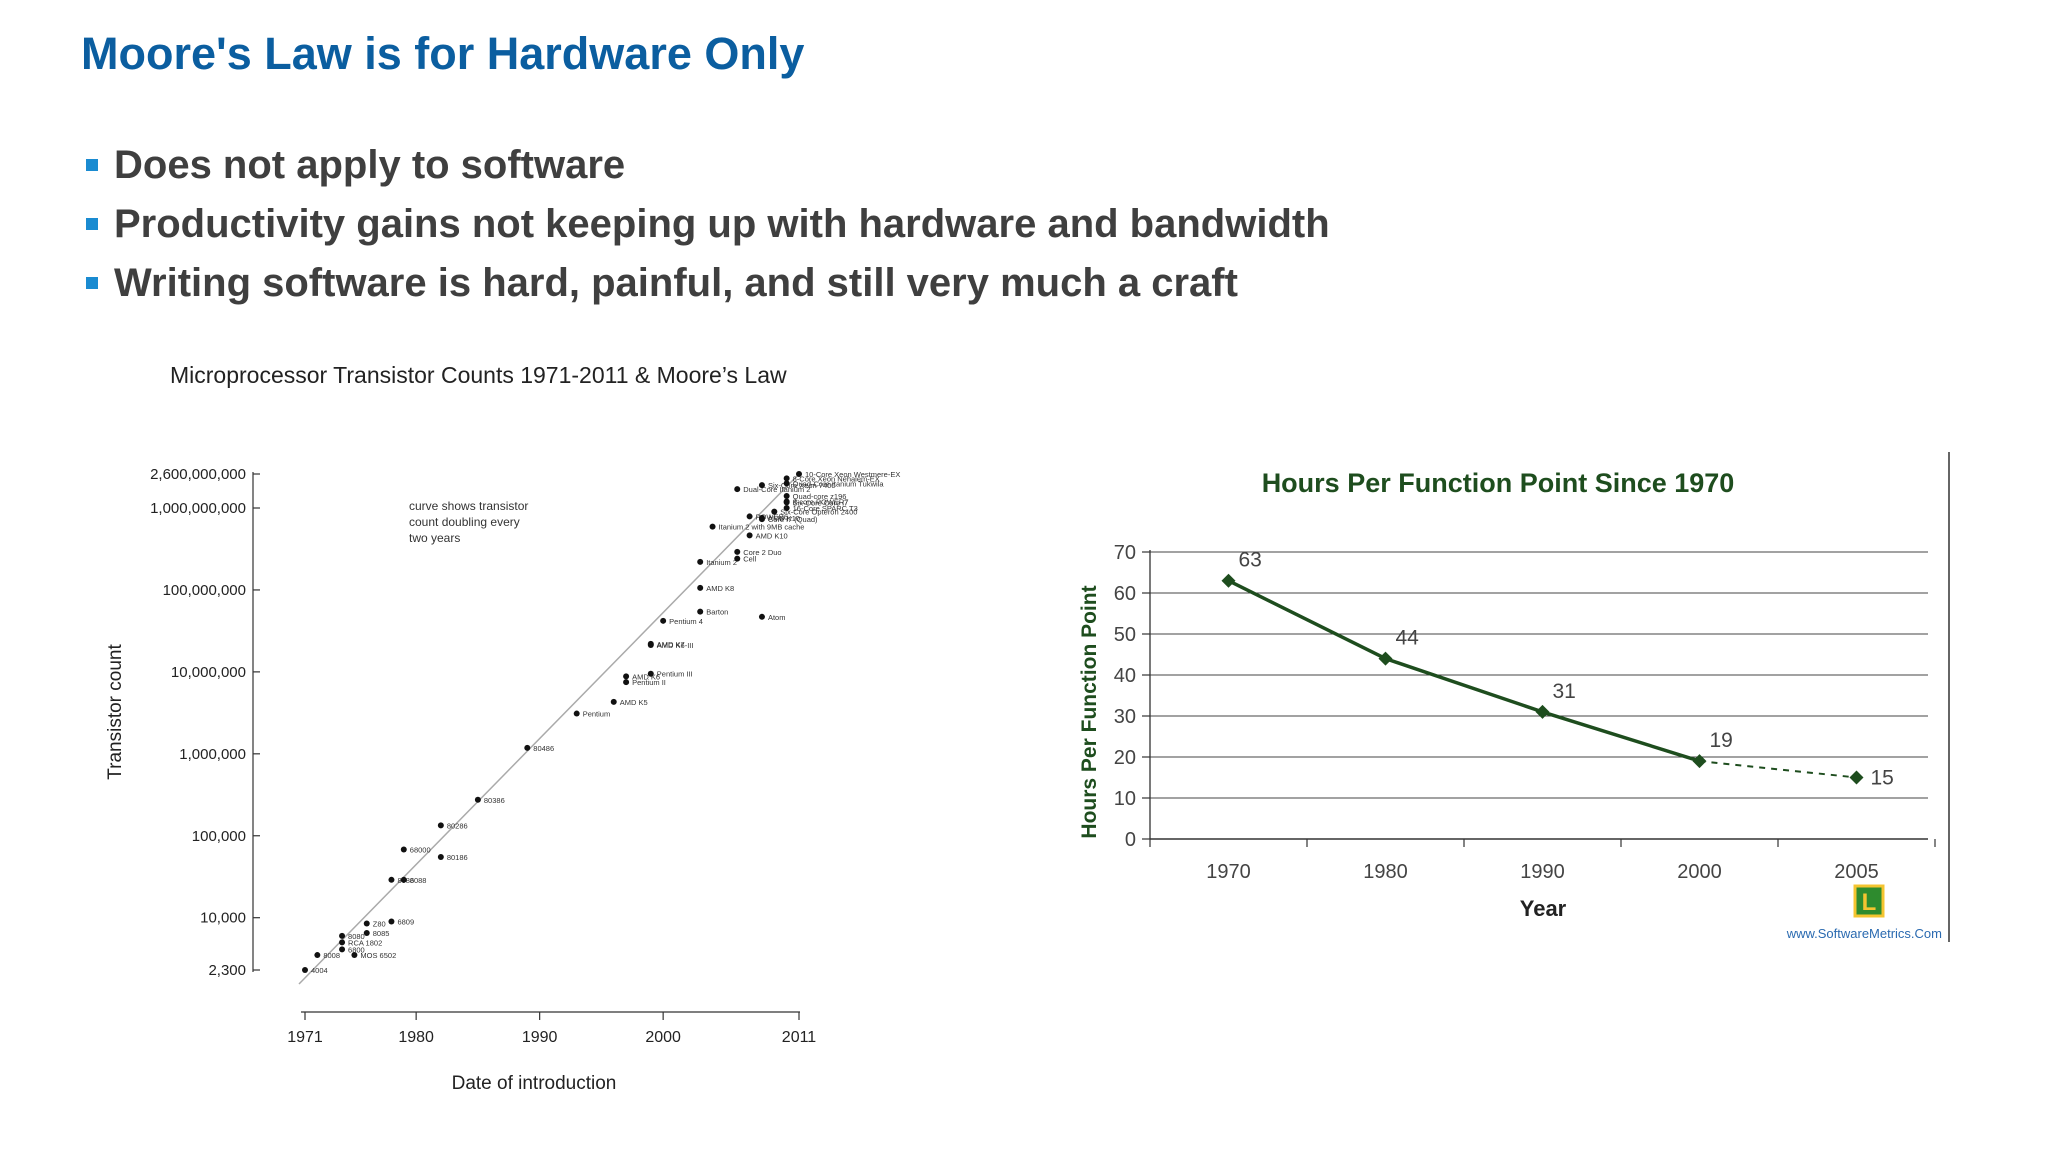 The image size is (2048, 1152). I want to click on point-label: 6809, so click(405, 921).